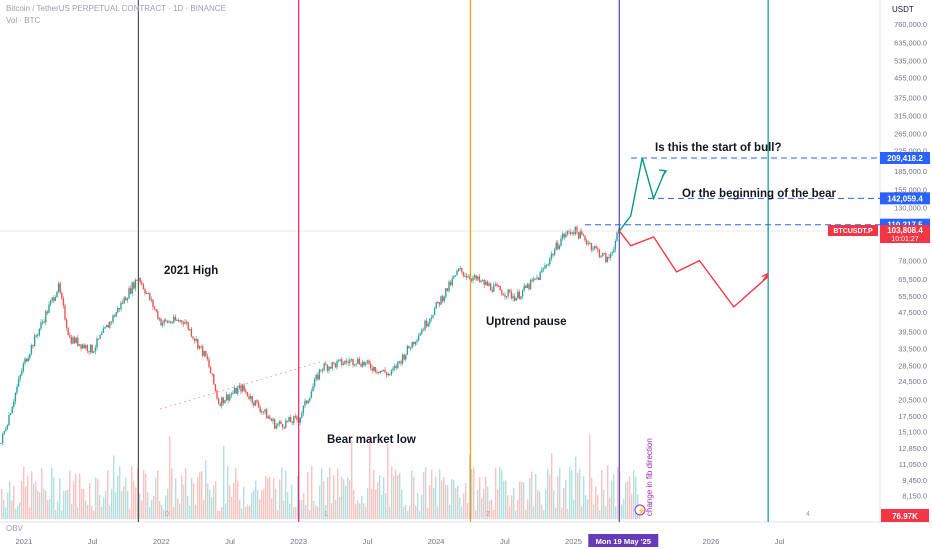 The width and height of the screenshot is (932, 550). What do you see at coordinates (853, 230) in the screenshot?
I see `symbol-badge` at bounding box center [853, 230].